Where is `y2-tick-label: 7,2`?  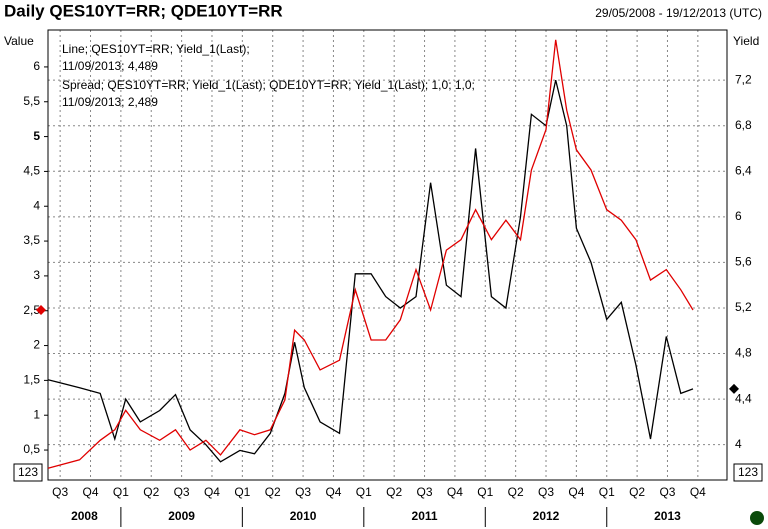
y2-tick-label: 7,2 is located at coordinates (743, 79).